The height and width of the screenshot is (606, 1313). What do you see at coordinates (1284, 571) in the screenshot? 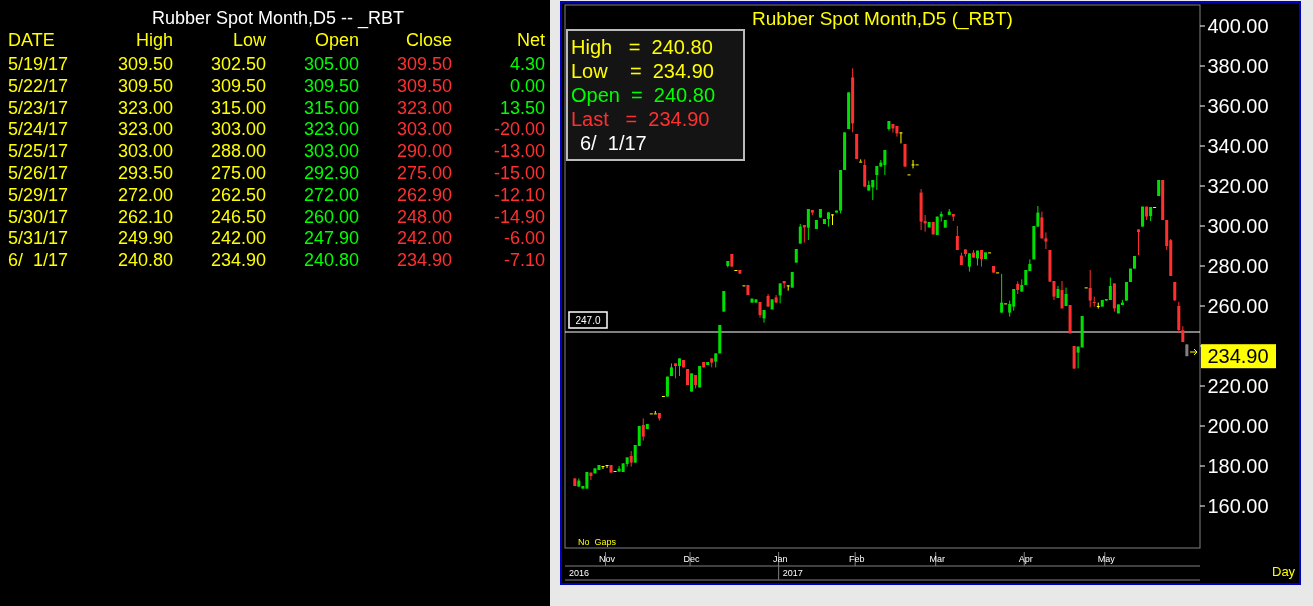
I see `text: Day` at bounding box center [1284, 571].